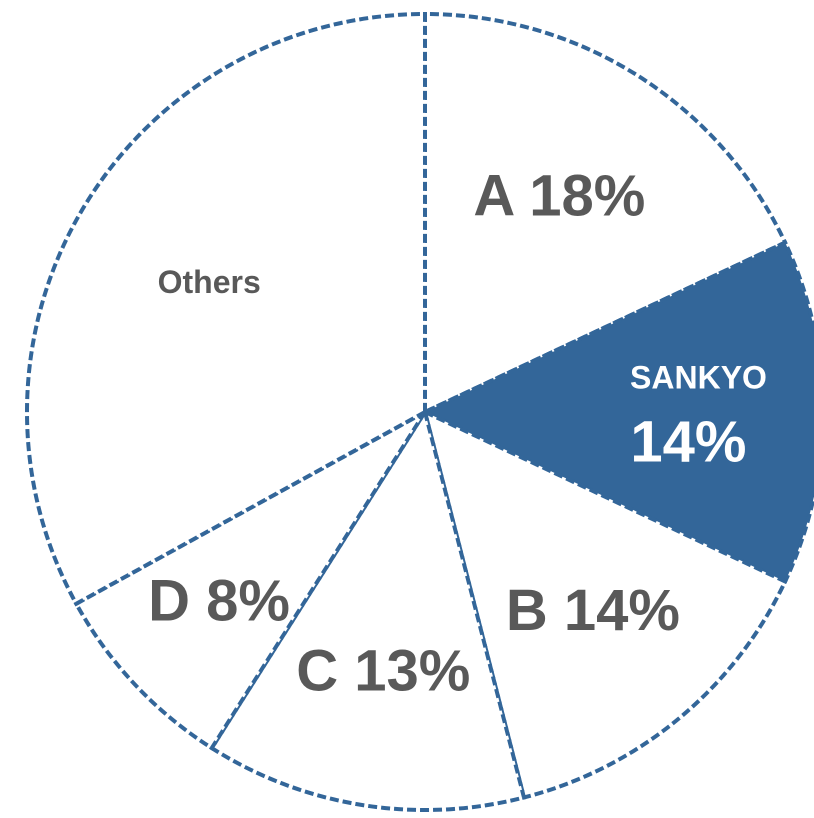 This screenshot has height=818, width=814. What do you see at coordinates (493, 196) in the screenshot?
I see `category-name: A` at bounding box center [493, 196].